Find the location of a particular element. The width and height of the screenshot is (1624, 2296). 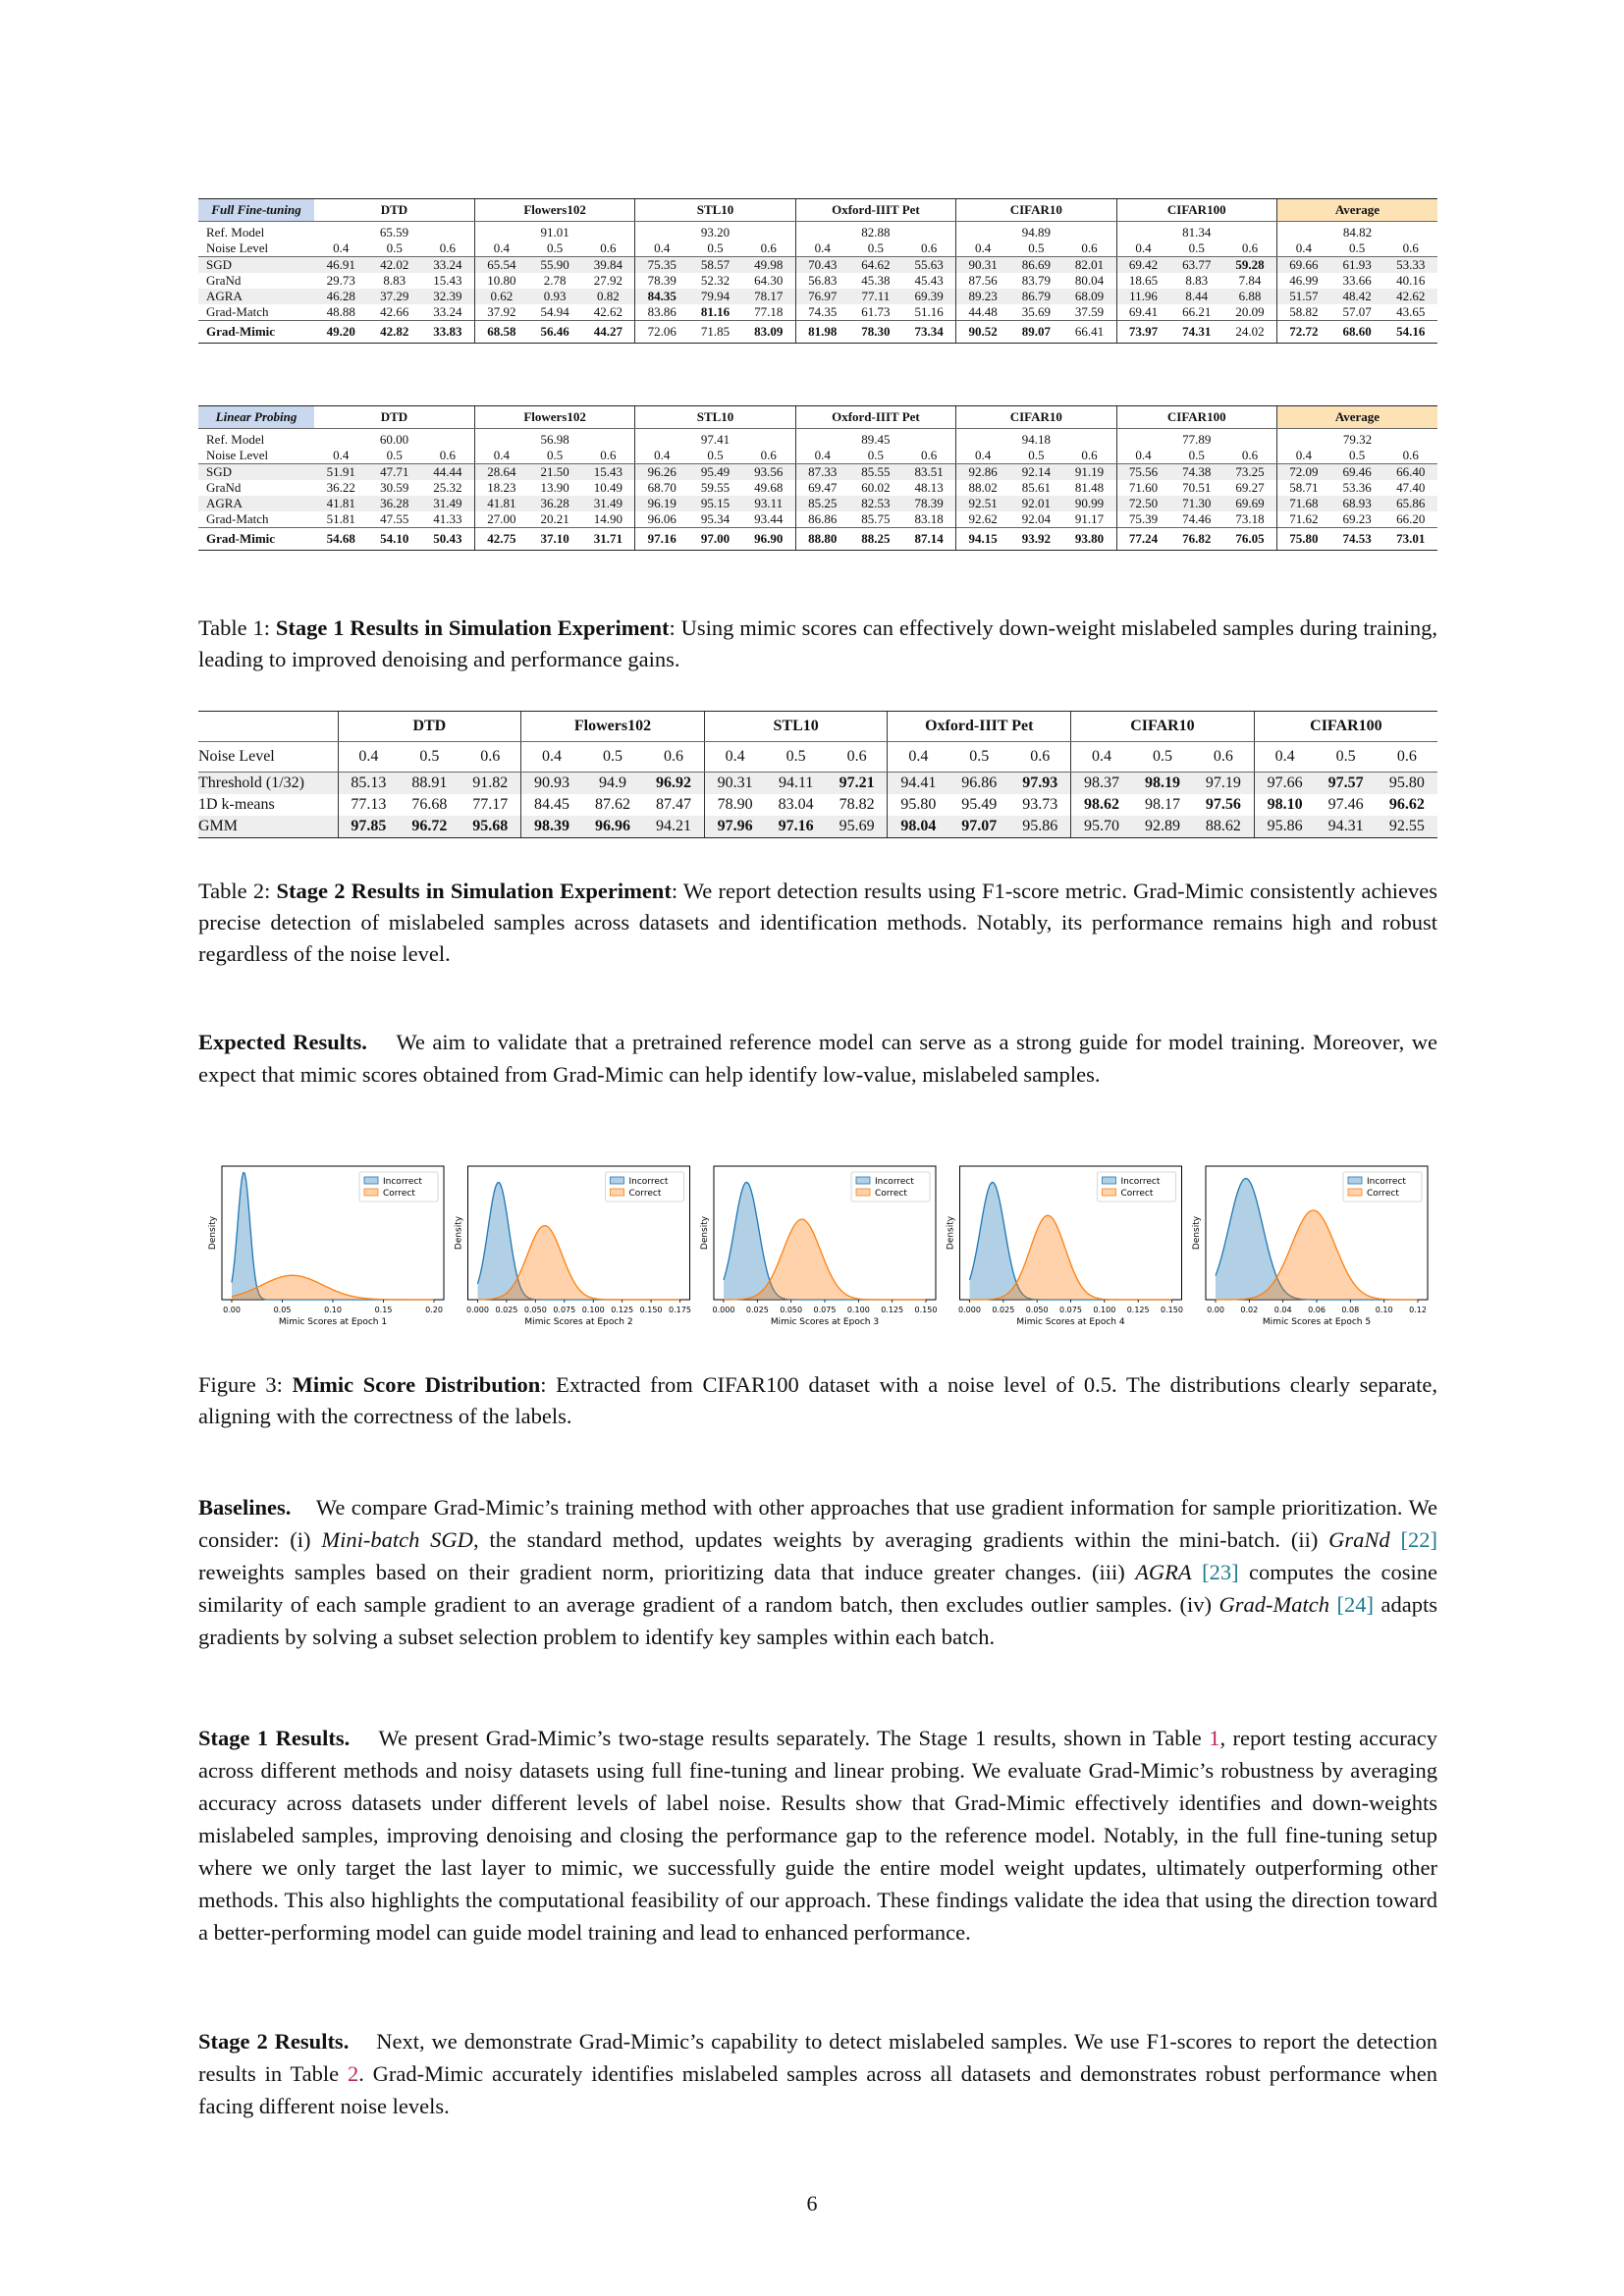

cell-value: 49.20 is located at coordinates (341, 331).